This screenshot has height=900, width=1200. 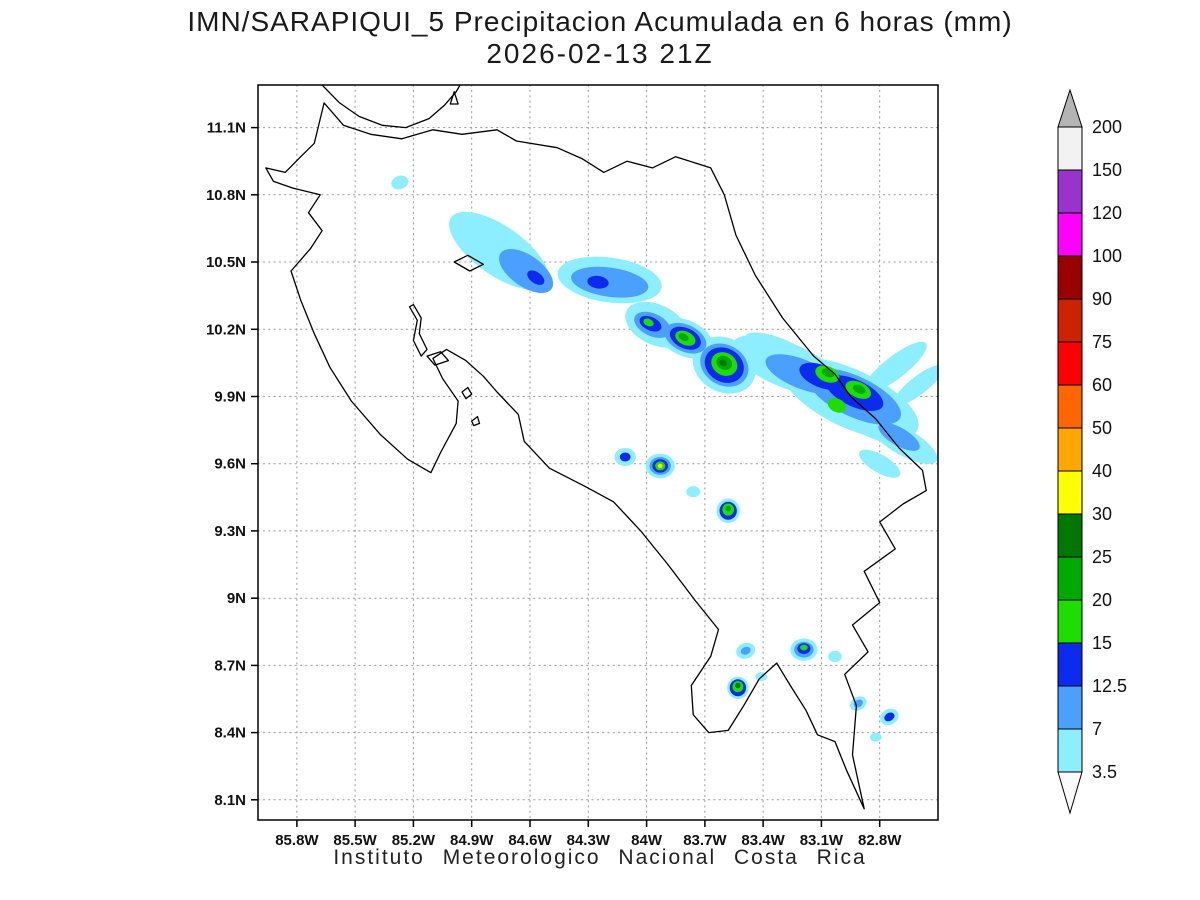 What do you see at coordinates (226, 329) in the screenshot?
I see `y-tick-label: 10.2N` at bounding box center [226, 329].